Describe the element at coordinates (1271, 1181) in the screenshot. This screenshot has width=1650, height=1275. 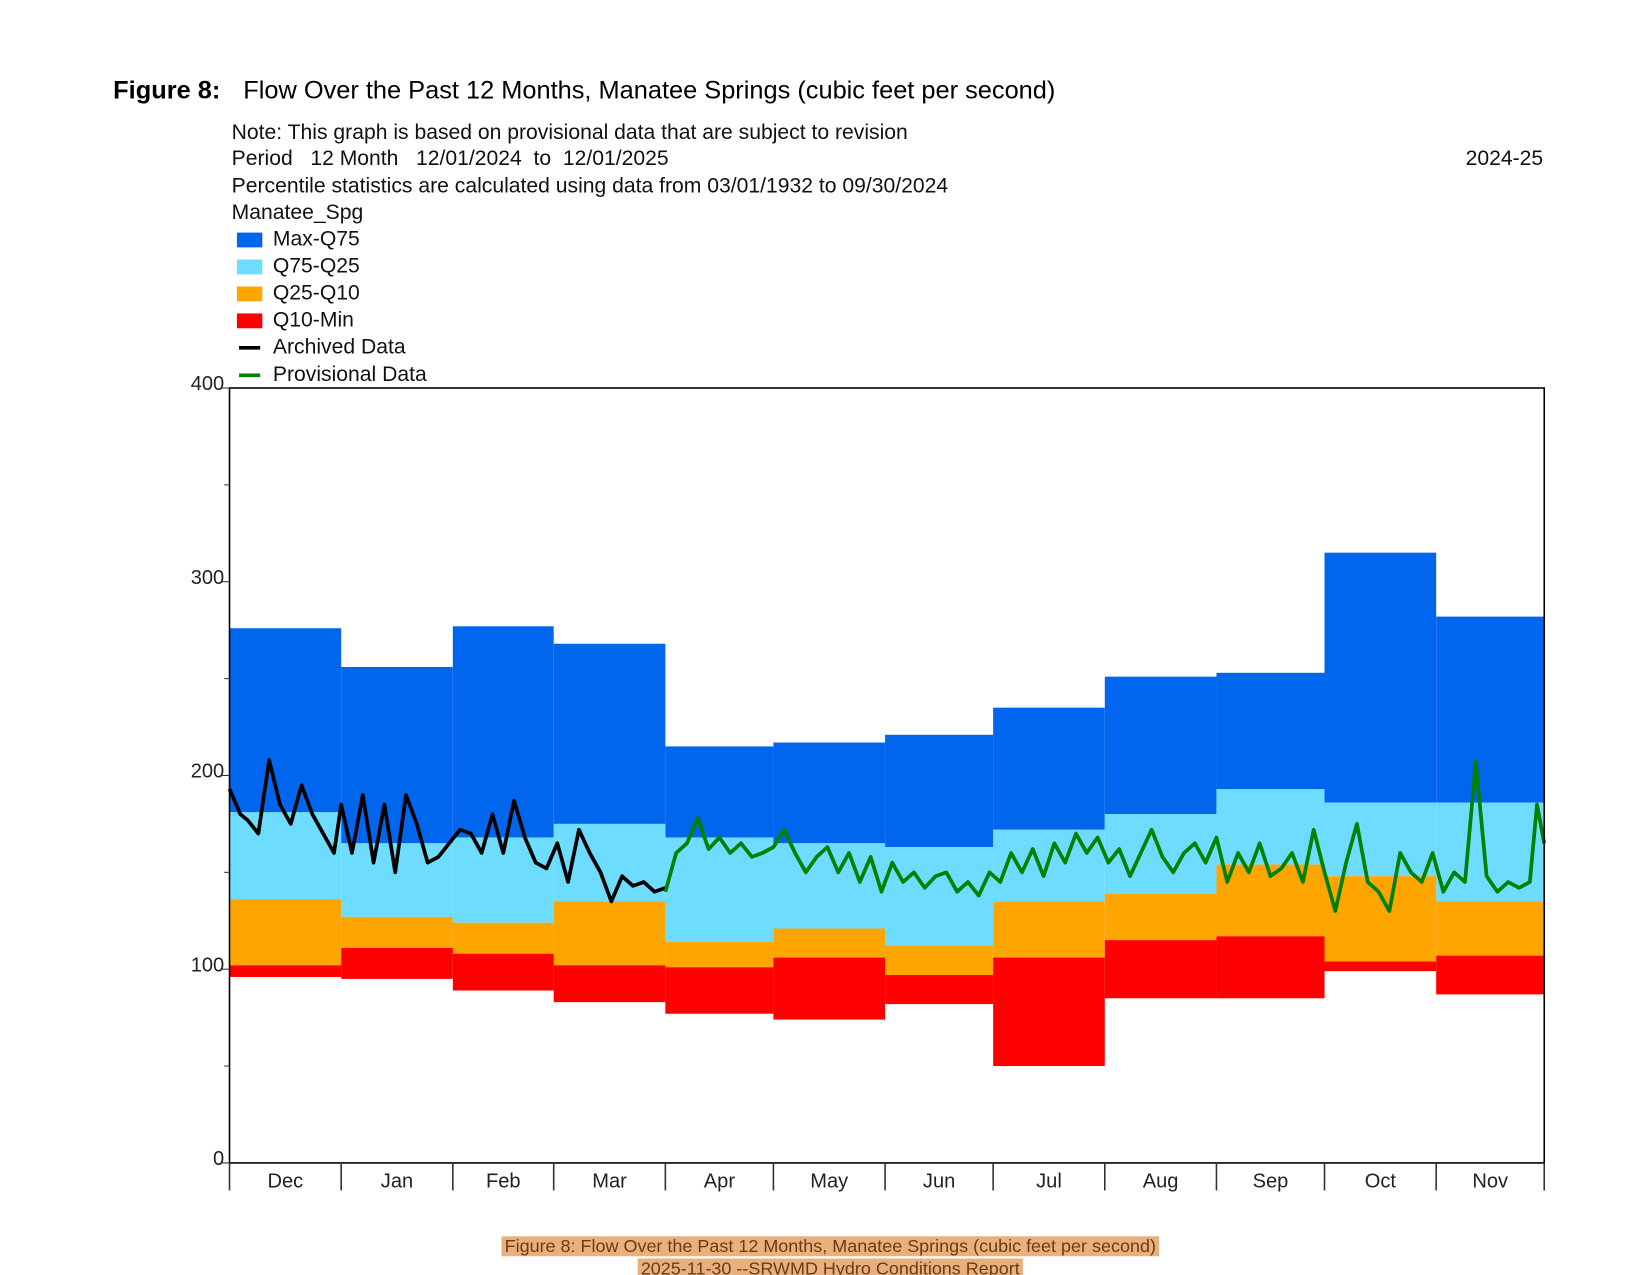
I see `x-tick-label: Sep` at that location.